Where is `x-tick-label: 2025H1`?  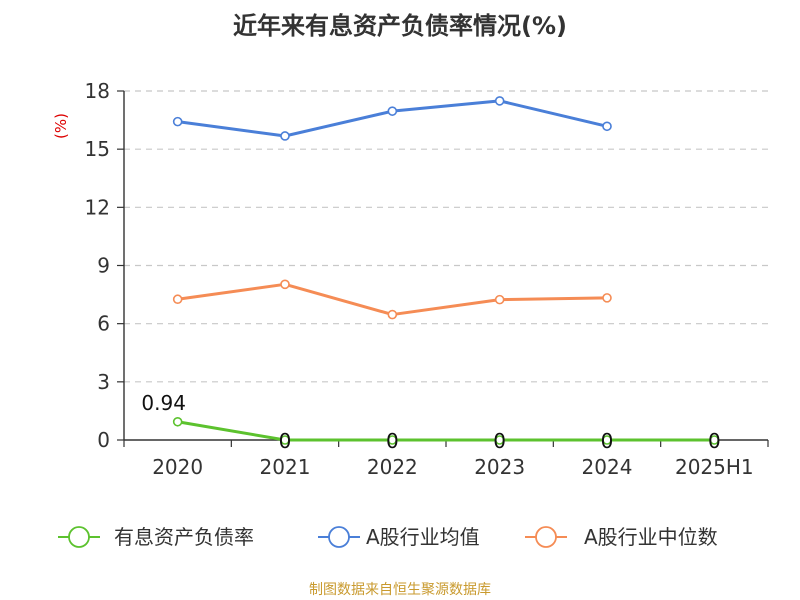
x-tick-label: 2025H1 is located at coordinates (714, 467).